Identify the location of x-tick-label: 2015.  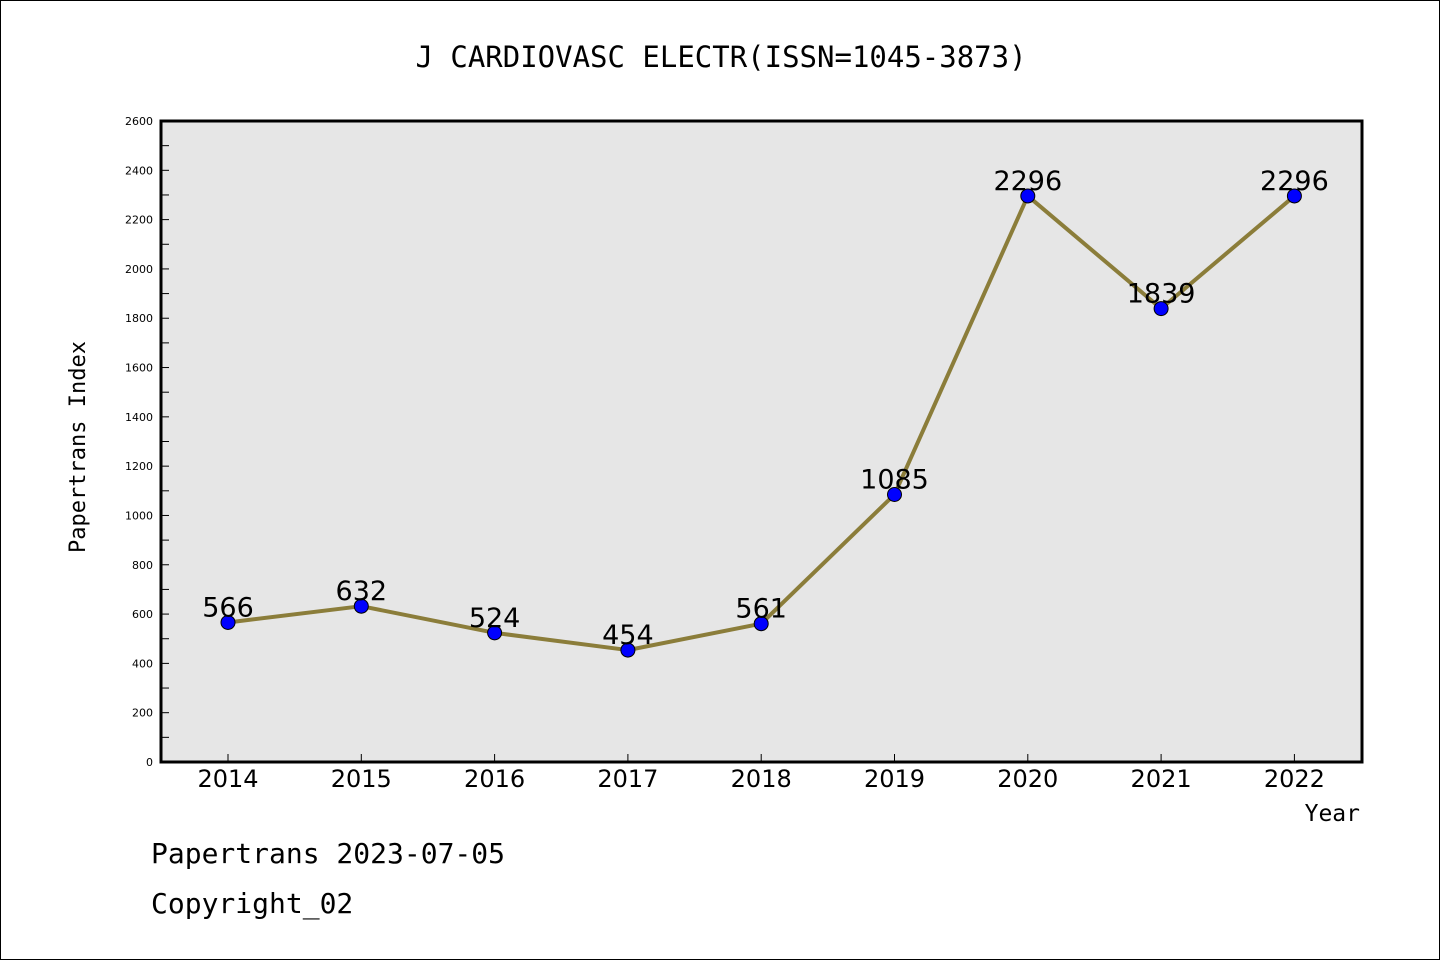
(361, 779).